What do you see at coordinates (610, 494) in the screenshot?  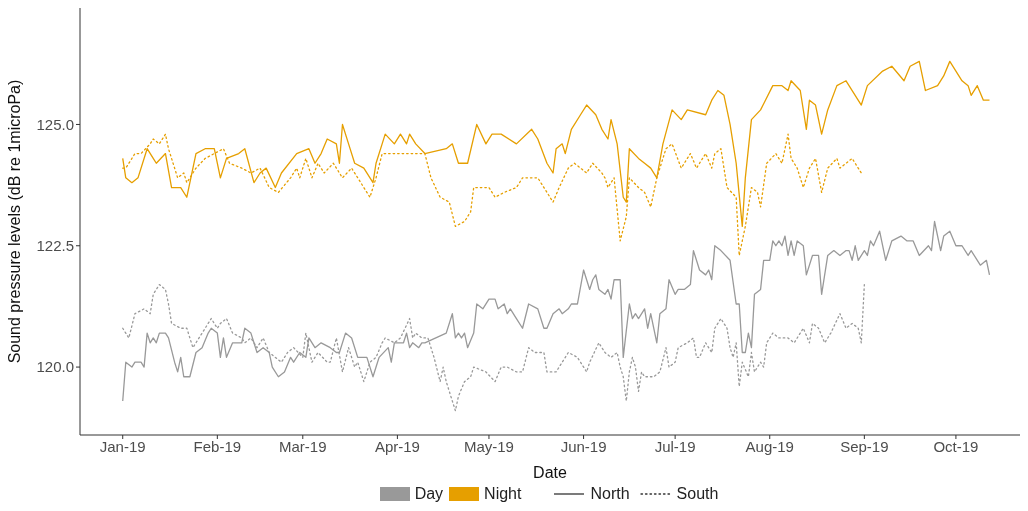 I see `text: North` at bounding box center [610, 494].